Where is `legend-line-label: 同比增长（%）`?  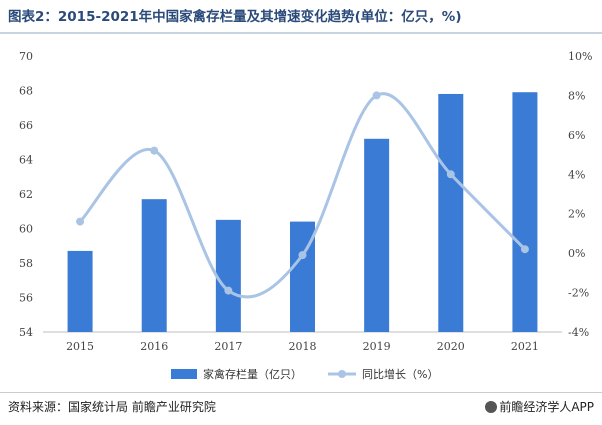 legend-line-label: 同比增长（%） is located at coordinates (400, 374).